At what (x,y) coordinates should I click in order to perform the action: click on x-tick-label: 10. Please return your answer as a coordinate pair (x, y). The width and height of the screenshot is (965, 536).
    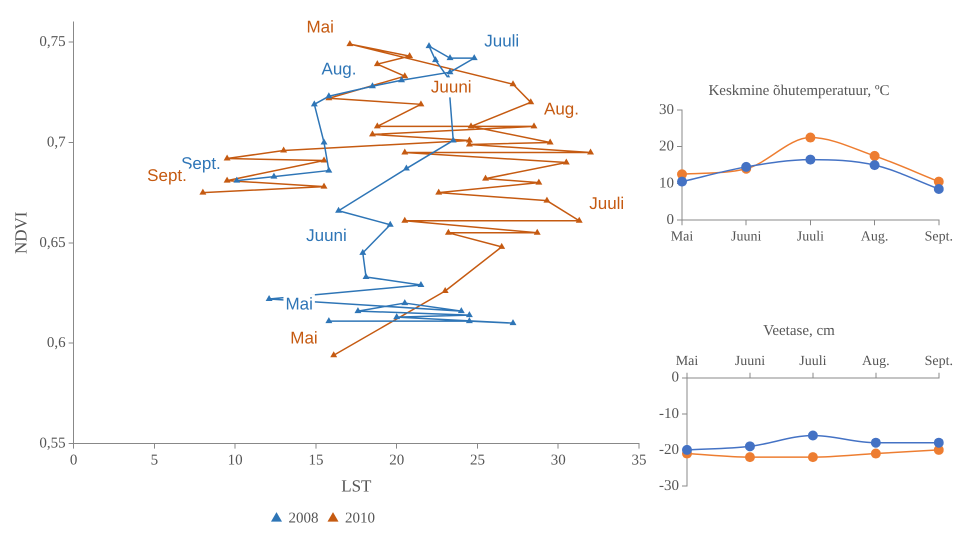
    Looking at the image, I should click on (235, 460).